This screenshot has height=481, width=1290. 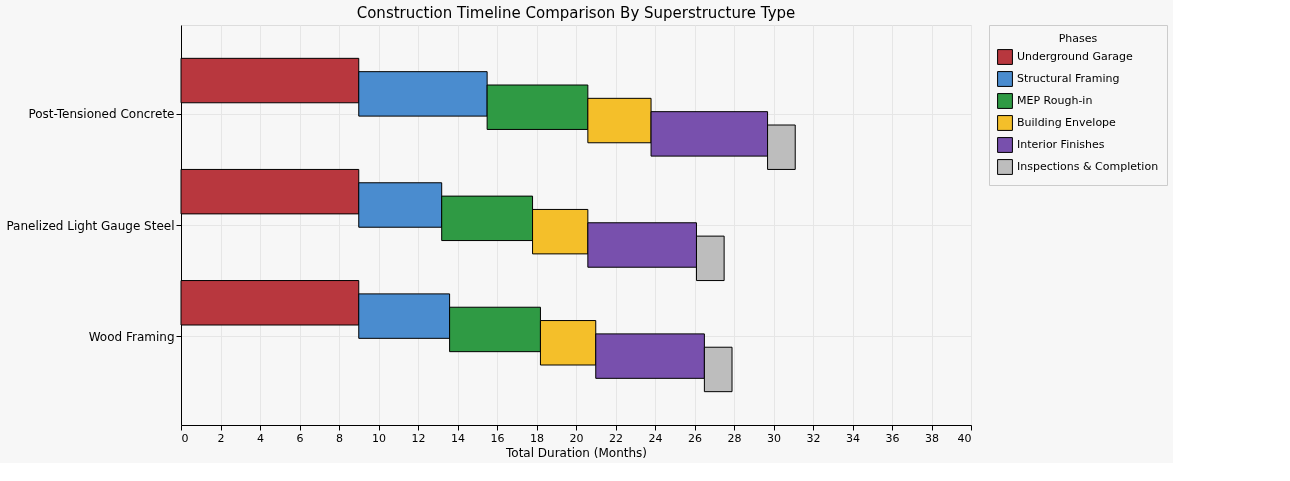 What do you see at coordinates (734, 438) in the screenshot?
I see `x-tick-label: 28` at bounding box center [734, 438].